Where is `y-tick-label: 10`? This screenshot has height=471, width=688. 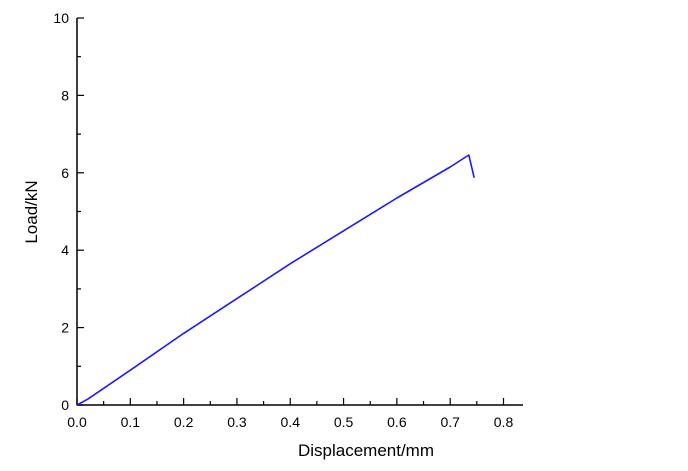 y-tick-label: 10 is located at coordinates (61, 18).